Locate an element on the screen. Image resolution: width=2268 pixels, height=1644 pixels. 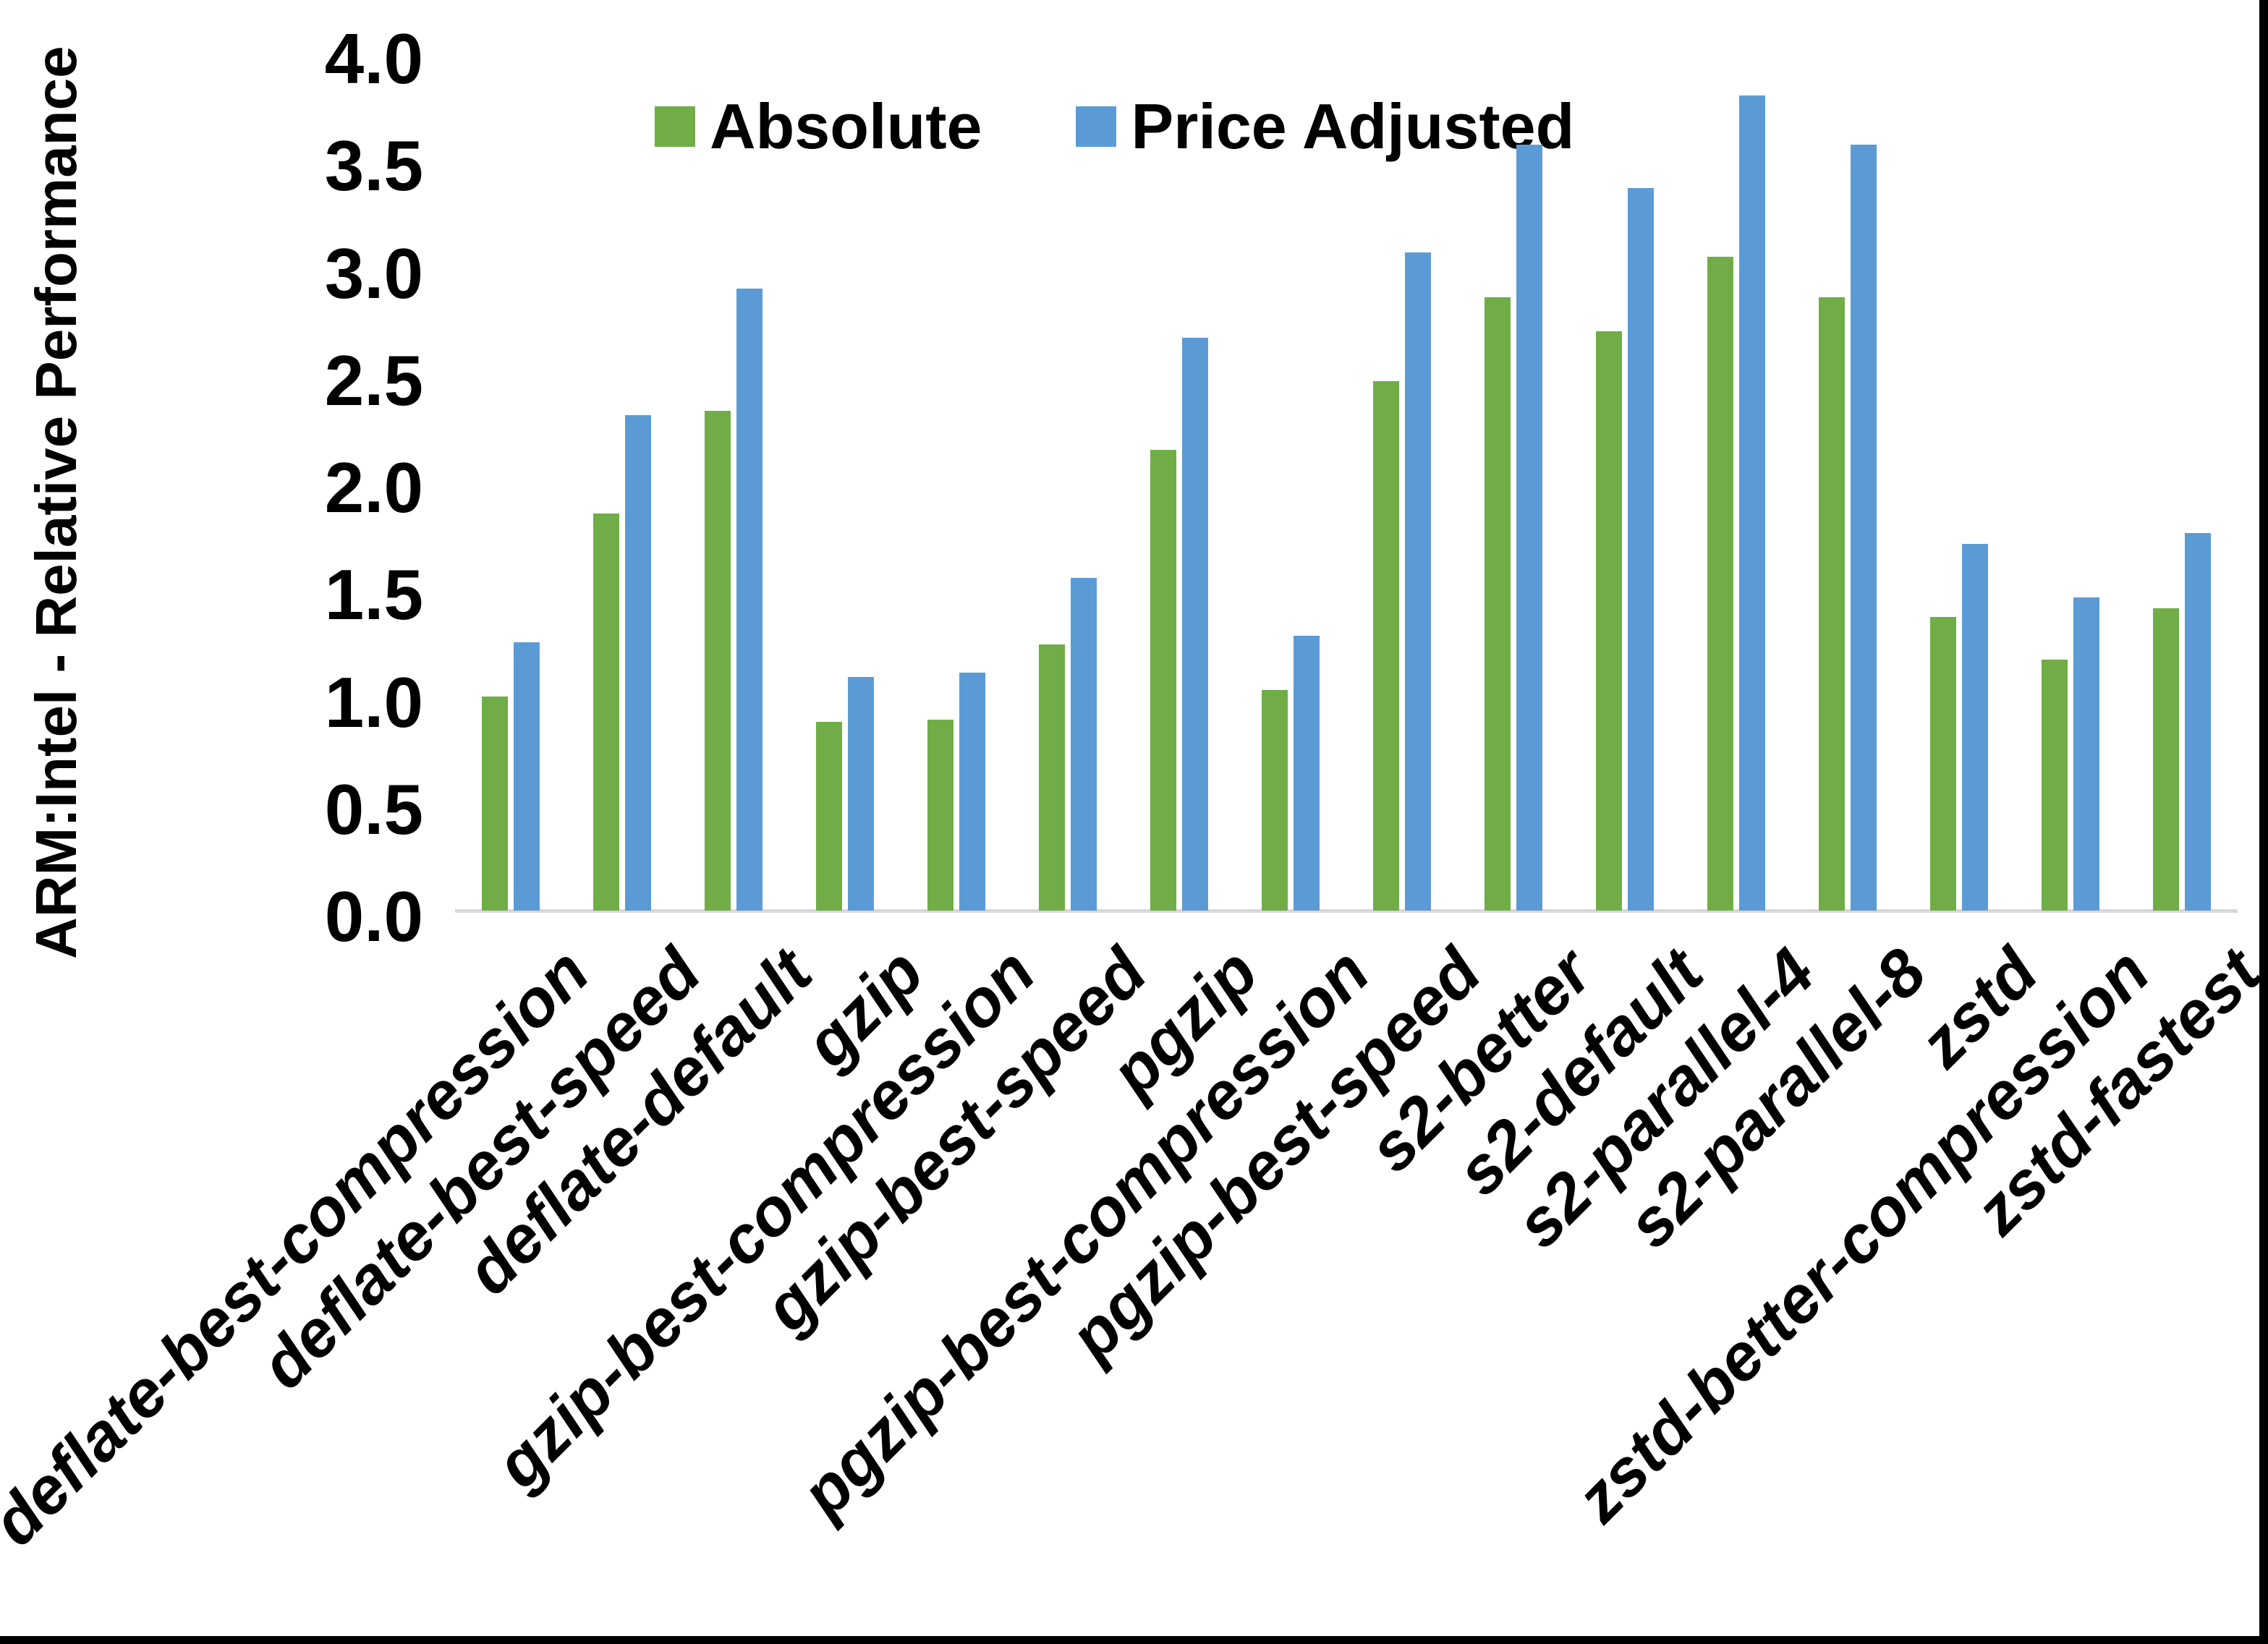
legend-swatch-price-adjusted is located at coordinates (1096, 126).